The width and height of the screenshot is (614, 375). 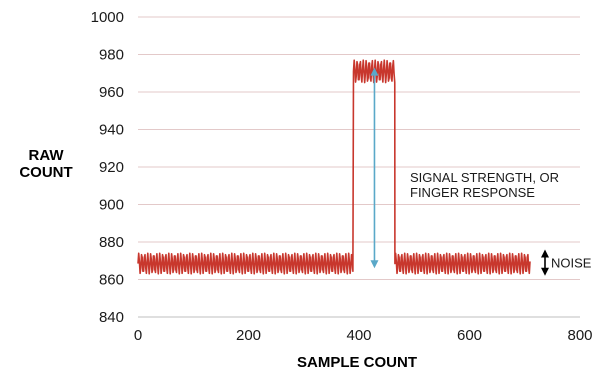 I want to click on x-tick-200: 200, so click(x=248, y=335).